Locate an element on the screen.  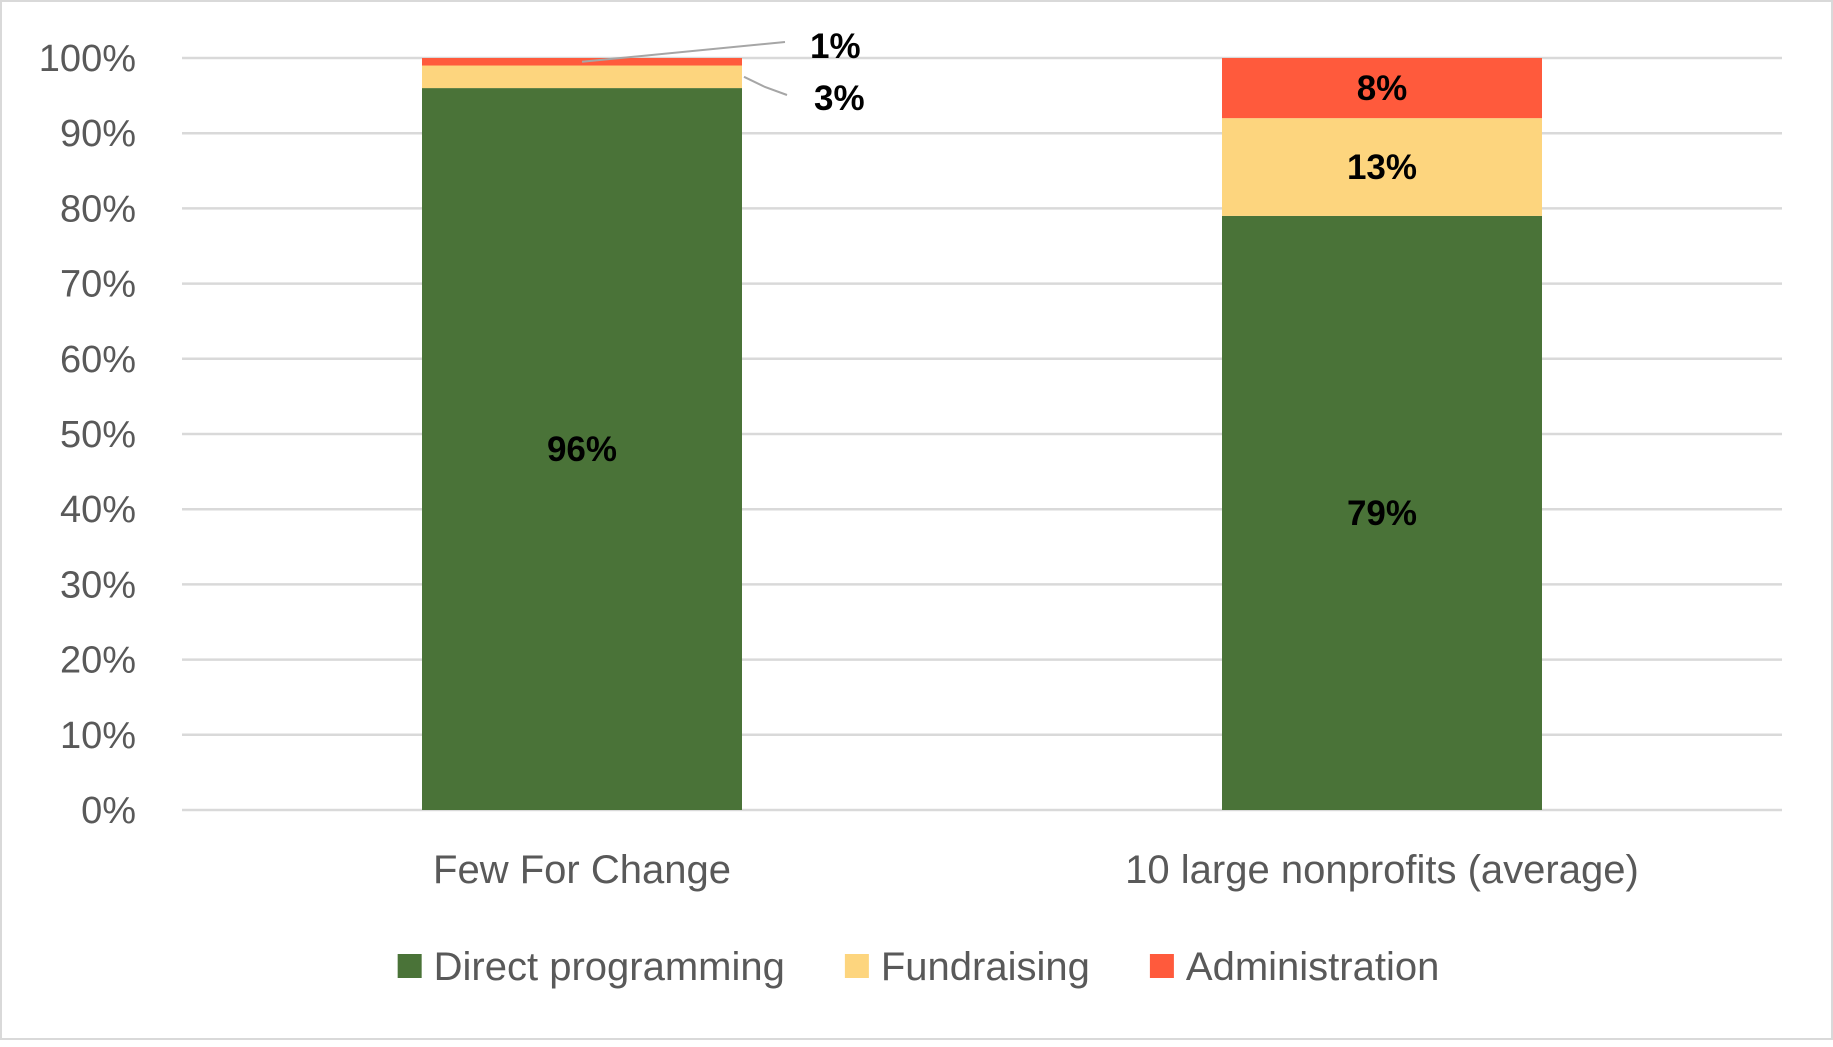
bar-administration-few-for-change is located at coordinates (582, 62).